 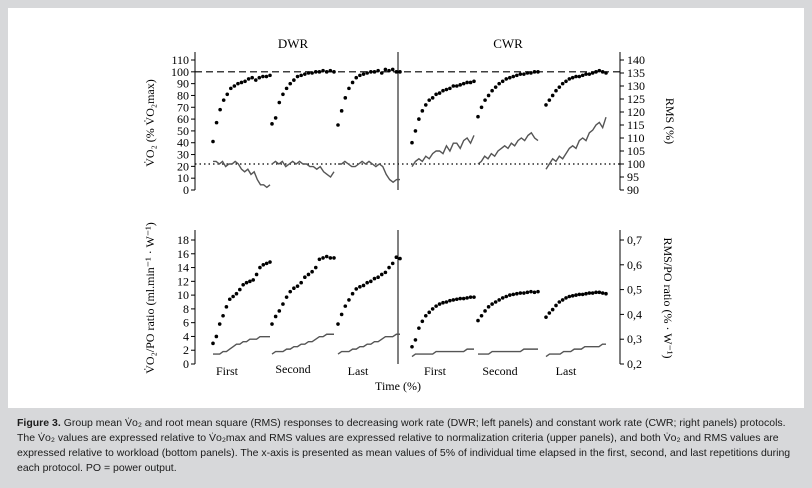 What do you see at coordinates (634, 314) in the screenshot?
I see `lower-right-tick-label: 0,4` at bounding box center [634, 314].